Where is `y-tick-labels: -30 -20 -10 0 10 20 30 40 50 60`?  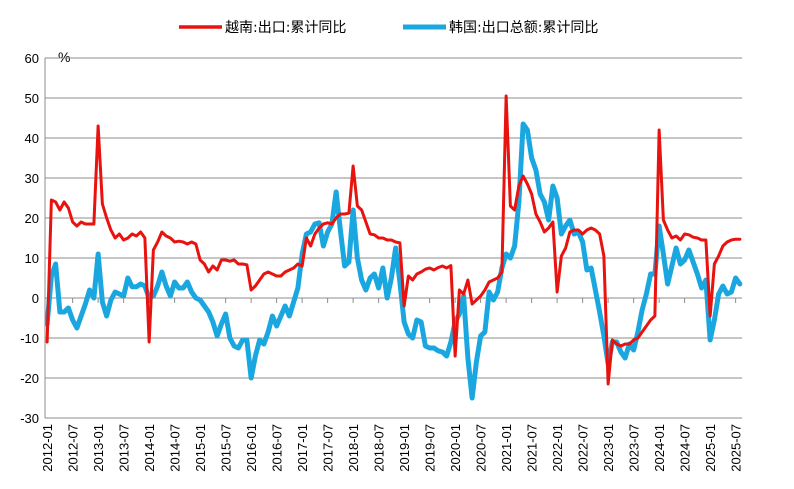 y-tick-labels: -30 -20 -10 0 10 20 30 40 50 60 is located at coordinates (29, 238).